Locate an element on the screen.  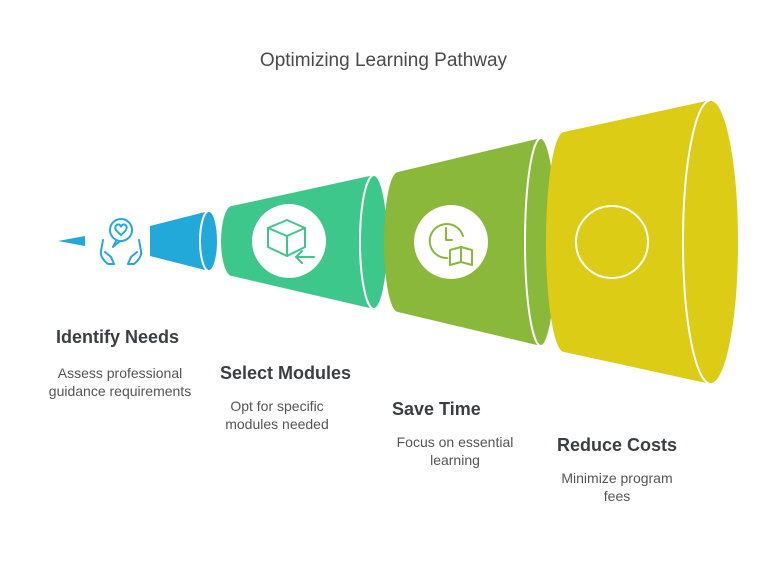
diagram-title: Optimizing Learning Pathway is located at coordinates (383, 60).